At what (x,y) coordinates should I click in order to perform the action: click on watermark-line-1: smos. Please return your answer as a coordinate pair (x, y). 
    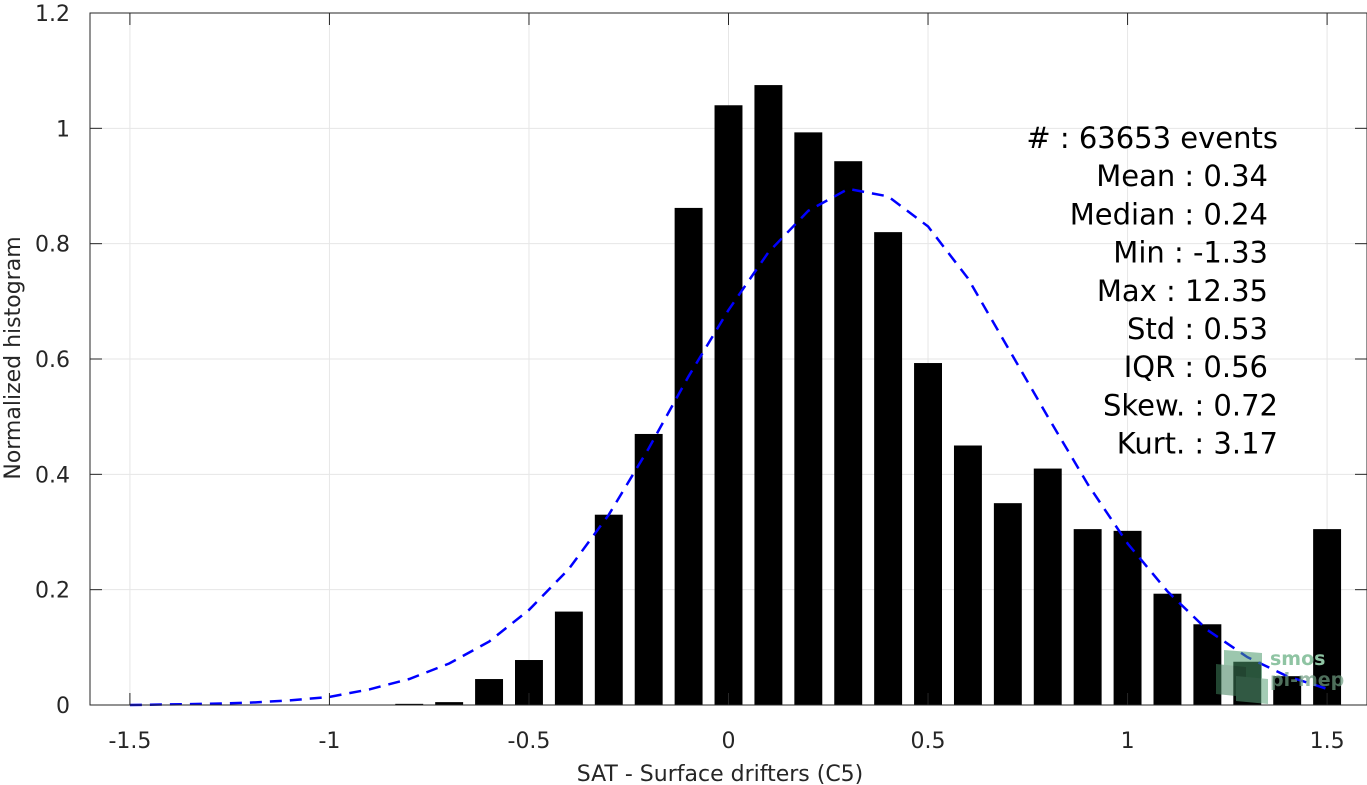
    Looking at the image, I should click on (1297, 659).